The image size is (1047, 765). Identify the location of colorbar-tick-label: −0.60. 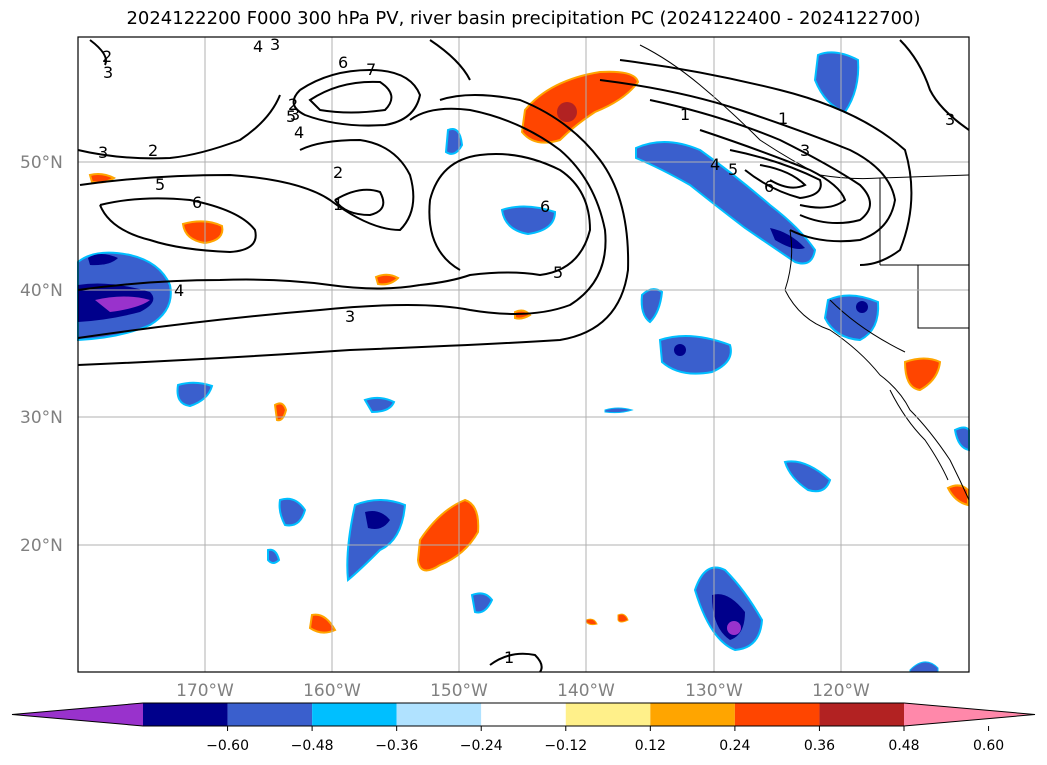
(227, 746).